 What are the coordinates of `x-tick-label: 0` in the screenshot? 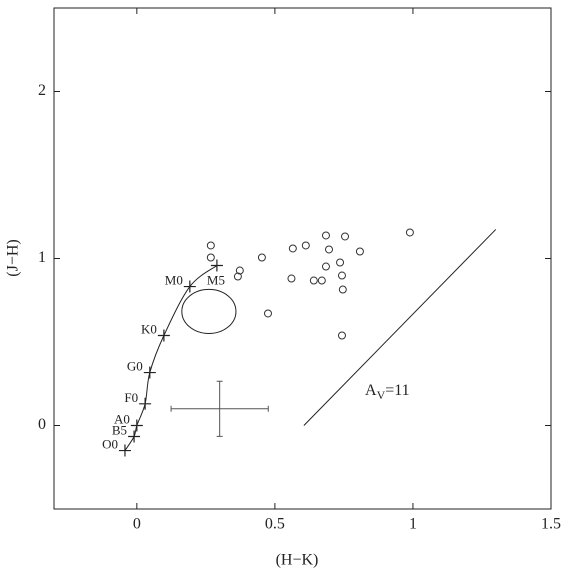 It's located at (137, 524).